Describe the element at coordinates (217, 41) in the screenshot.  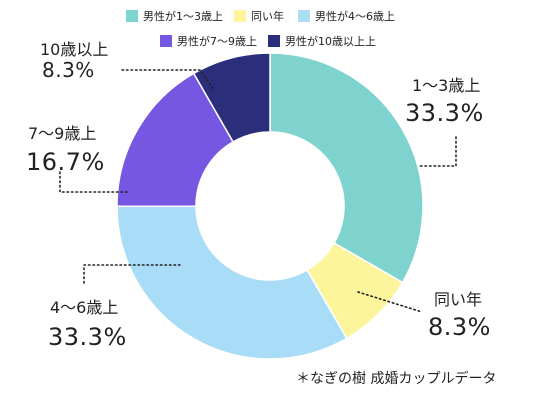
I see `legend-label: 男性が7〜9歳上` at that location.